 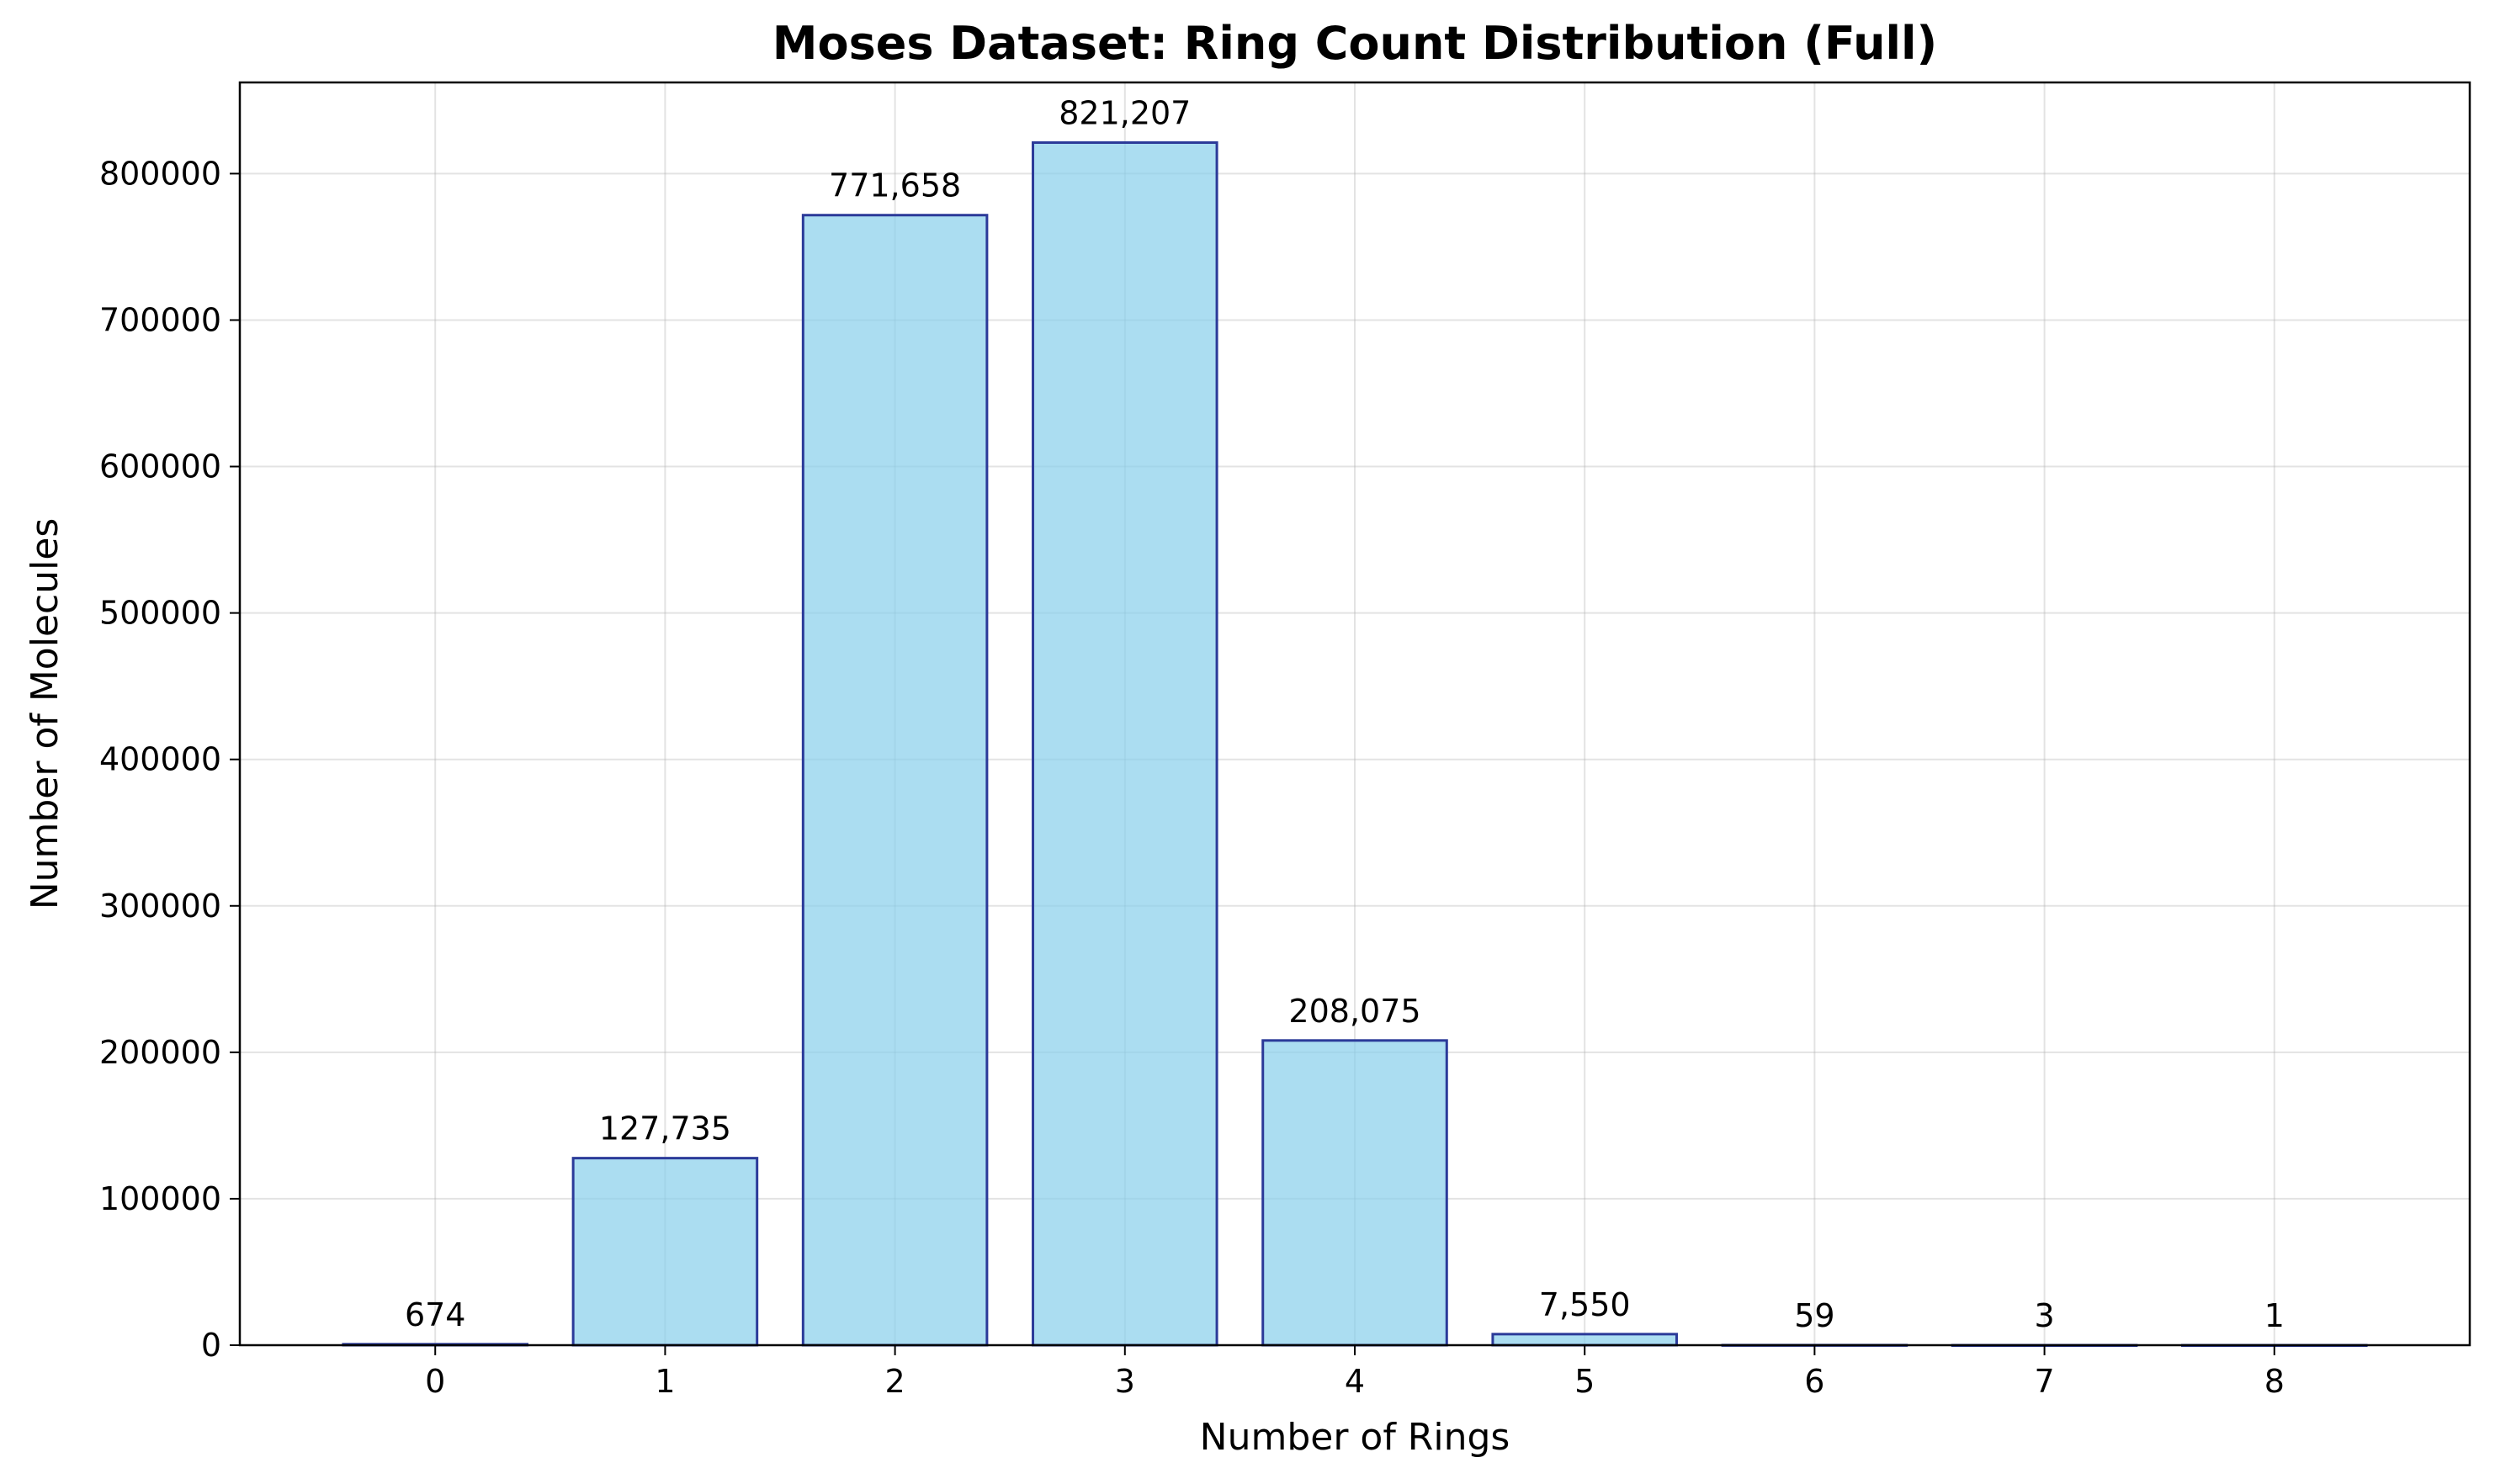 I want to click on data-label: 127,735, so click(x=665, y=1128).